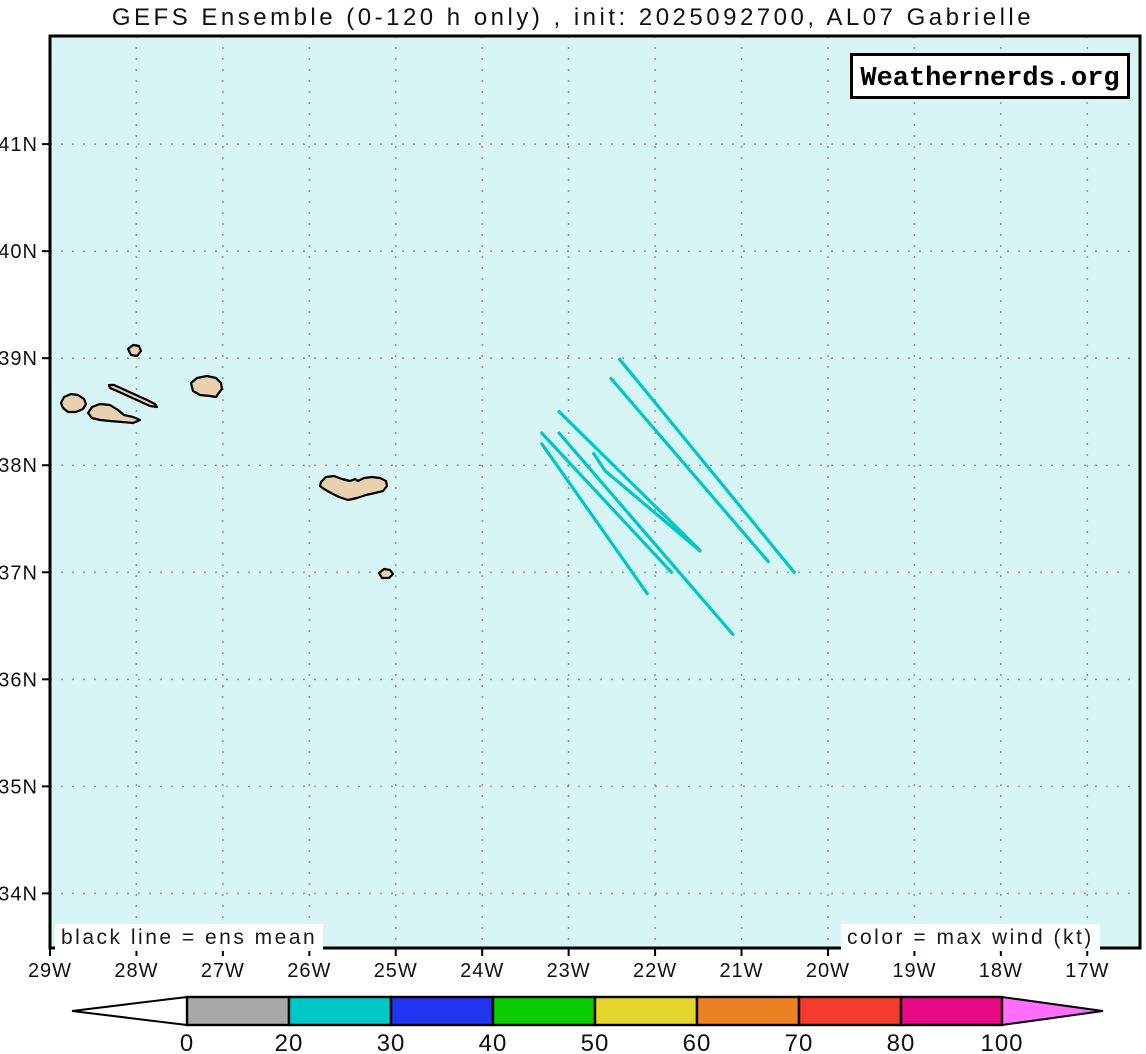 The height and width of the screenshot is (1054, 1146). I want to click on lon-tick-label: 18W, so click(1001, 971).